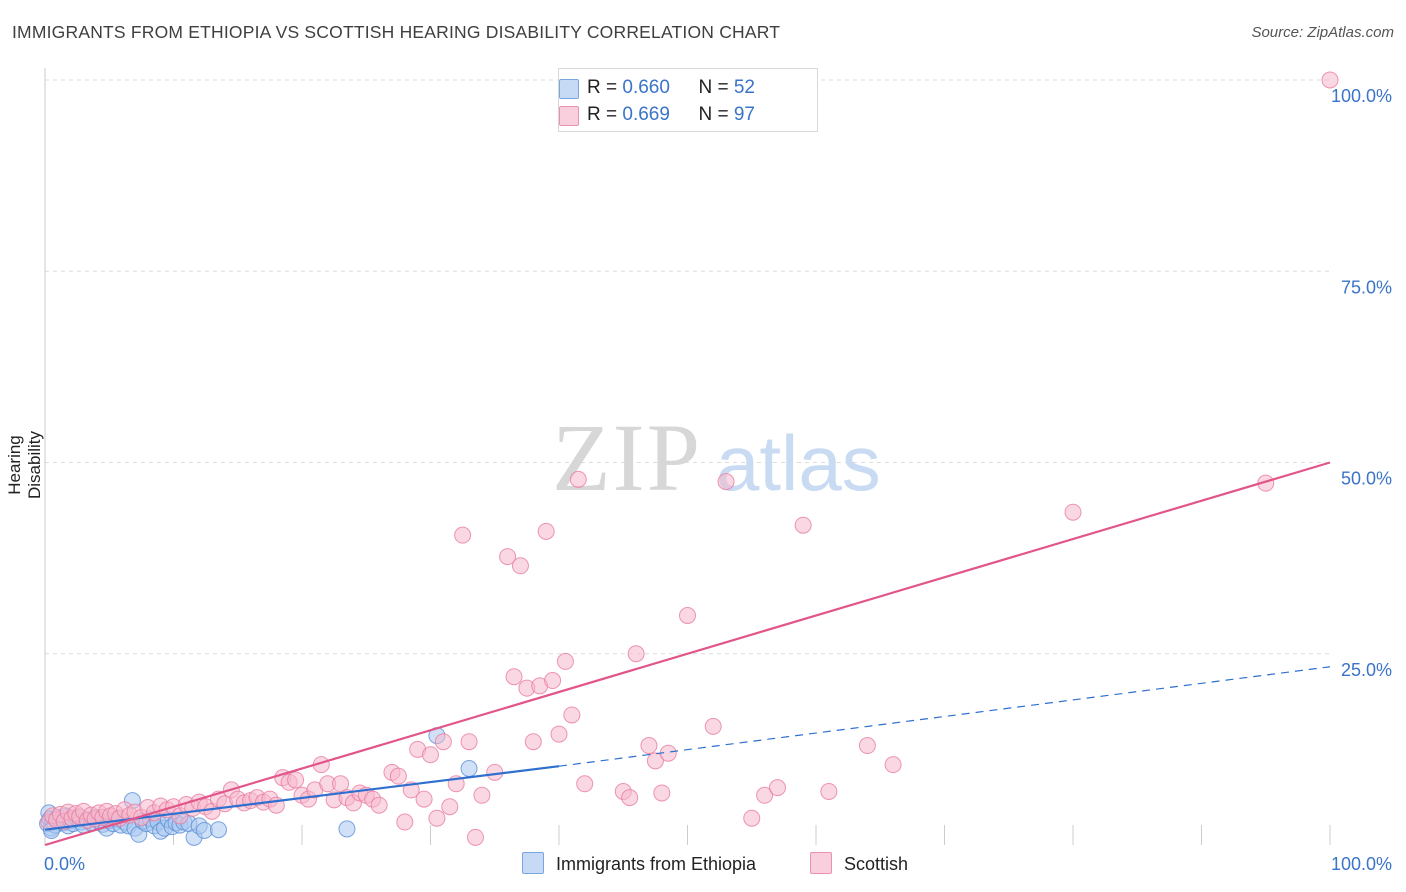 The height and width of the screenshot is (892, 1406). I want to click on legend-row-scottish: R = 0.669 N = 97, so click(657, 115).